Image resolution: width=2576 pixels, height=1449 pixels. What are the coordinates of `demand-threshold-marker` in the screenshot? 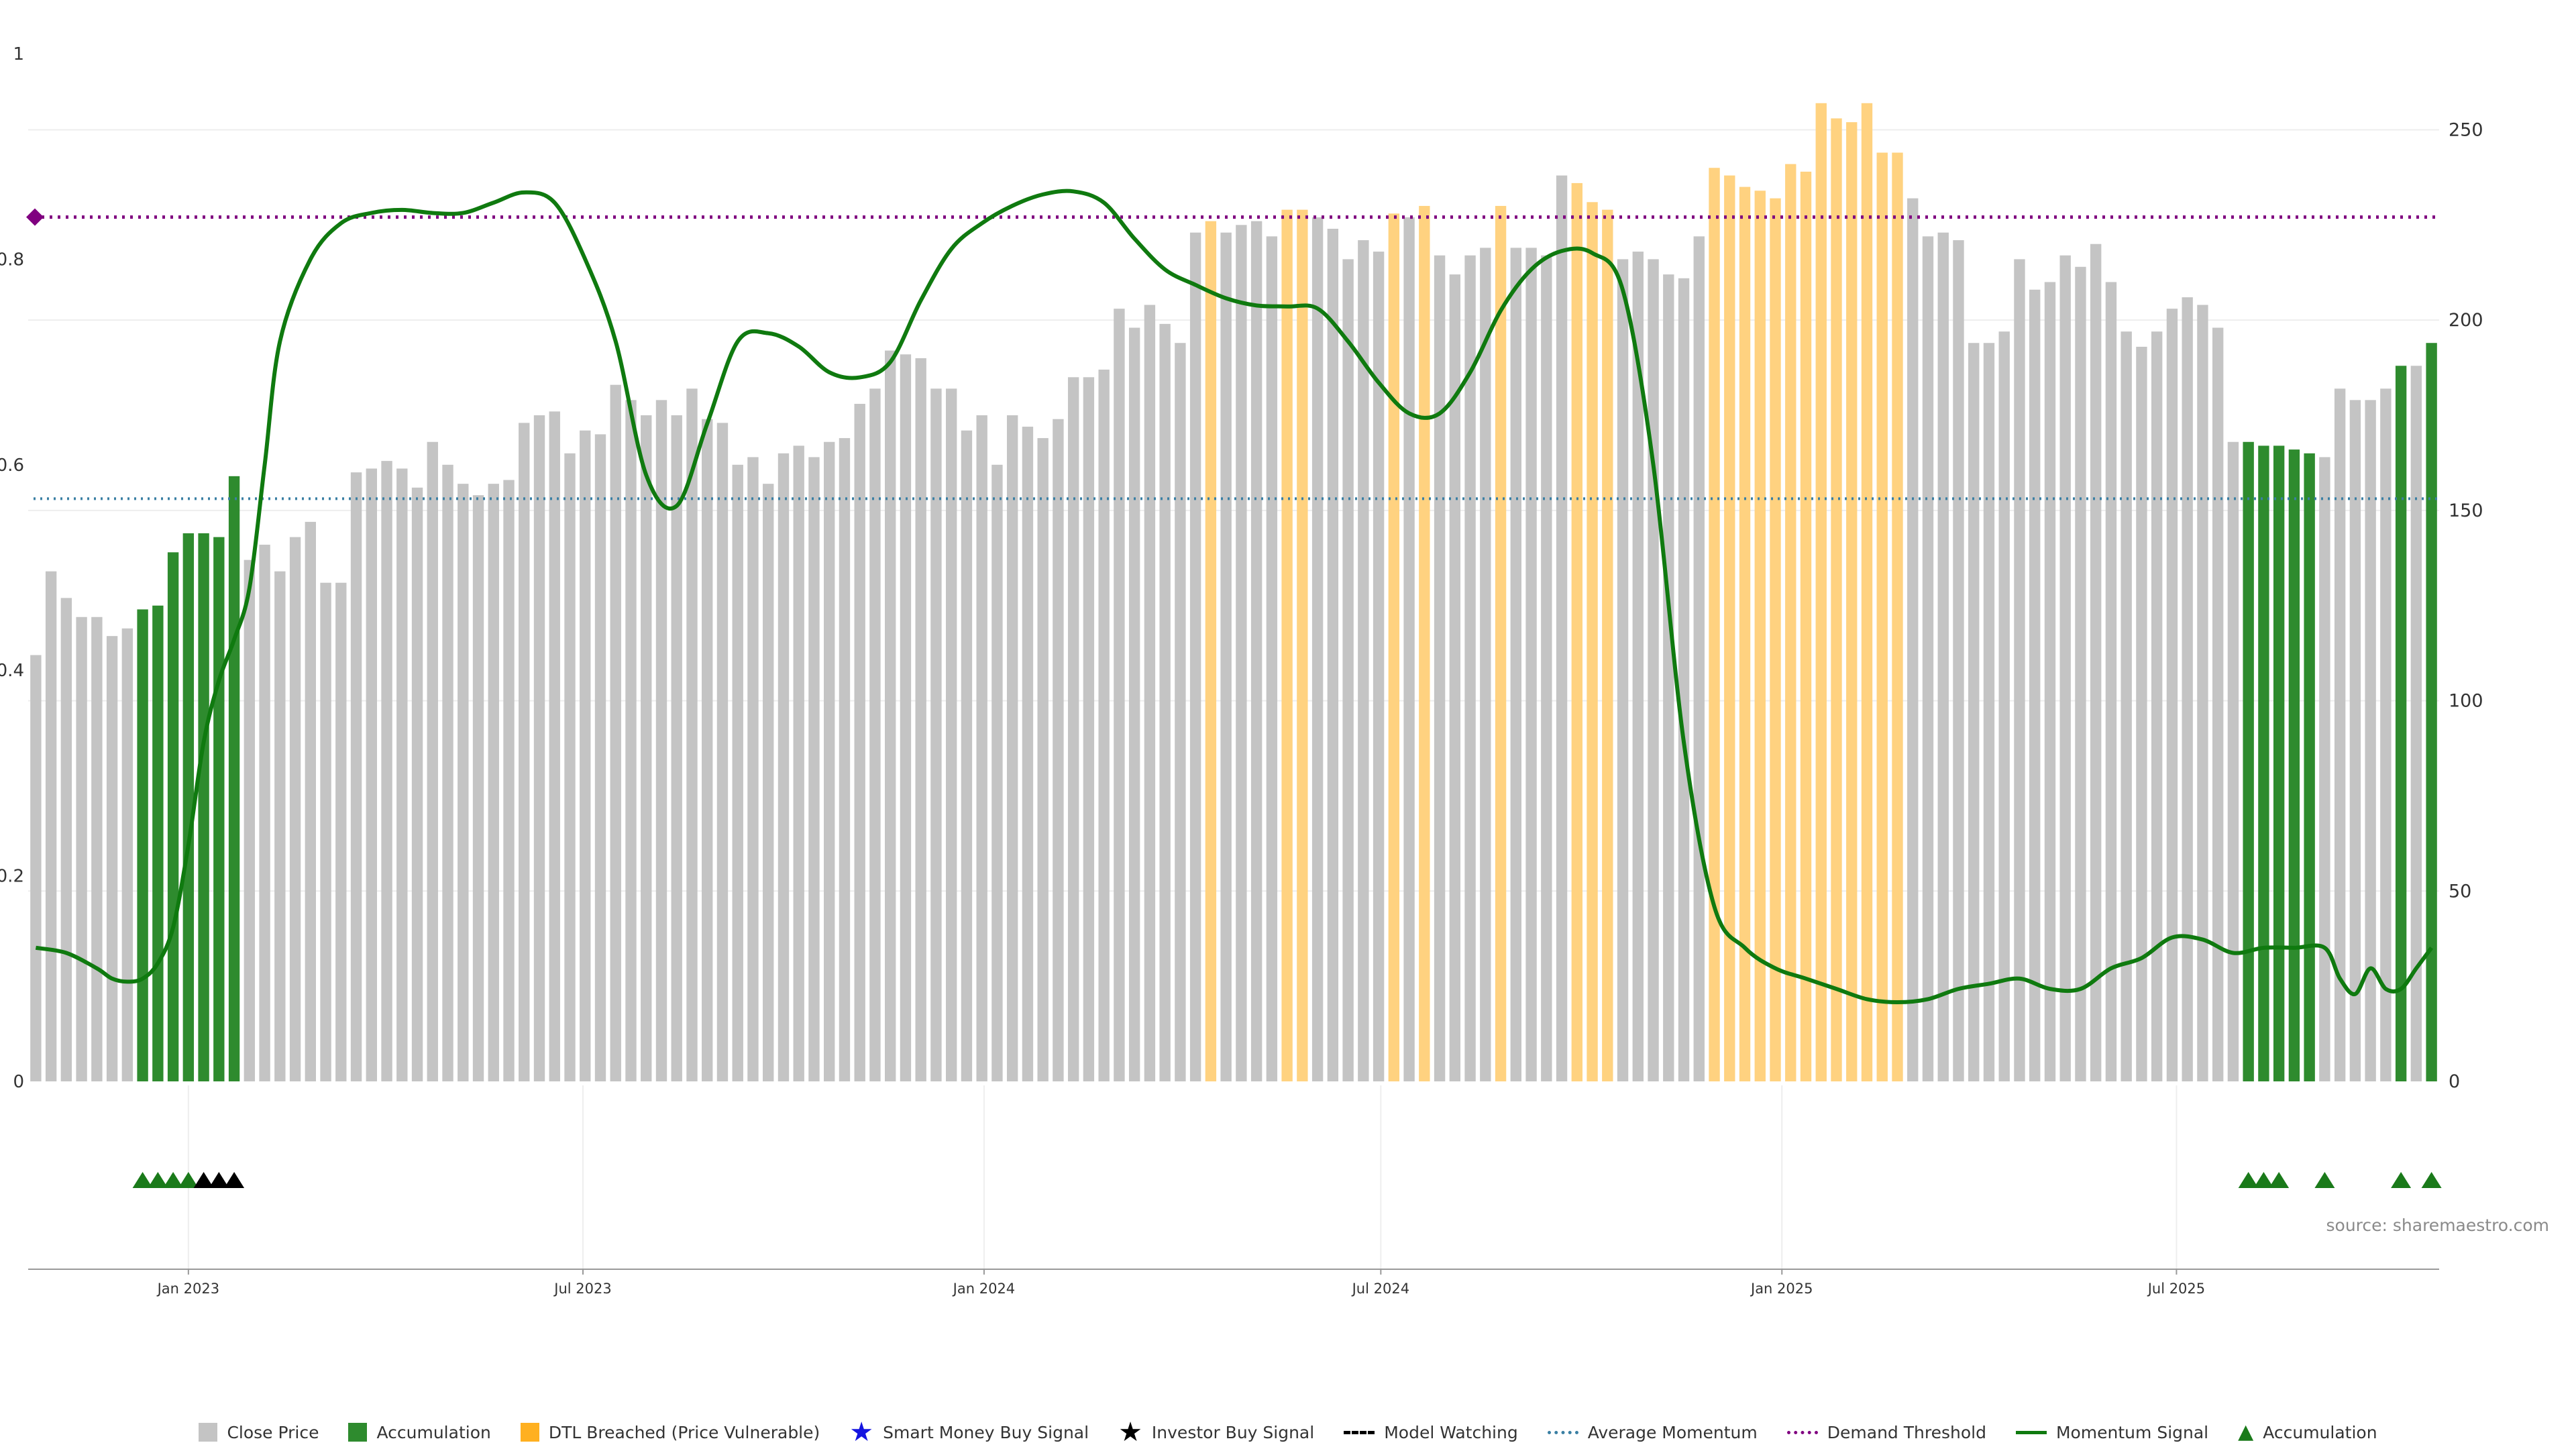 It's located at (35, 217).